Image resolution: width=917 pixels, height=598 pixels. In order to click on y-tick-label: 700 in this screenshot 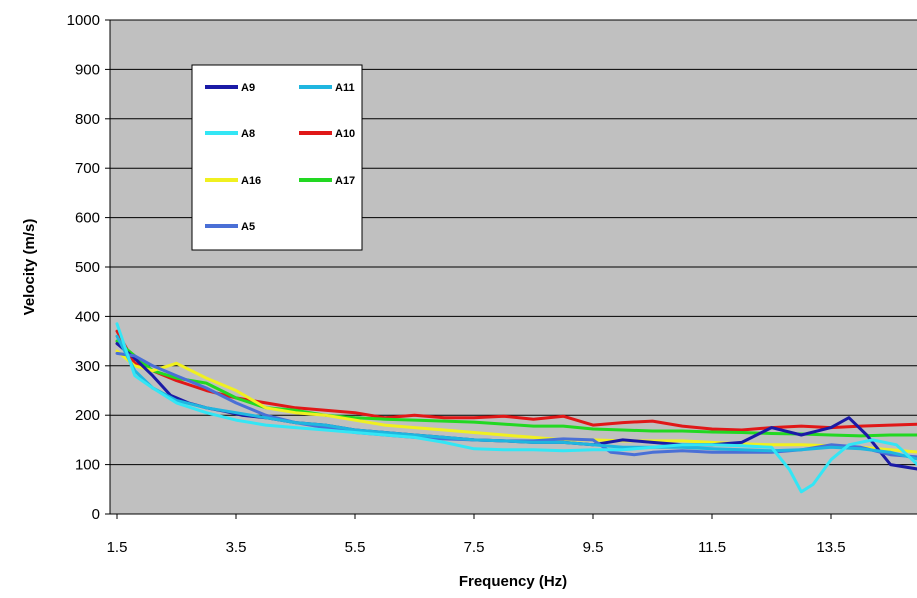, I will do `click(87, 168)`.